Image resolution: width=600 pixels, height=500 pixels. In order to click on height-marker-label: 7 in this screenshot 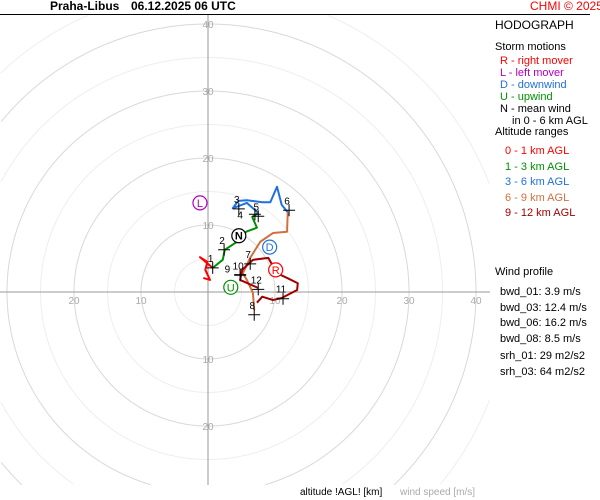, I will do `click(248, 255)`.